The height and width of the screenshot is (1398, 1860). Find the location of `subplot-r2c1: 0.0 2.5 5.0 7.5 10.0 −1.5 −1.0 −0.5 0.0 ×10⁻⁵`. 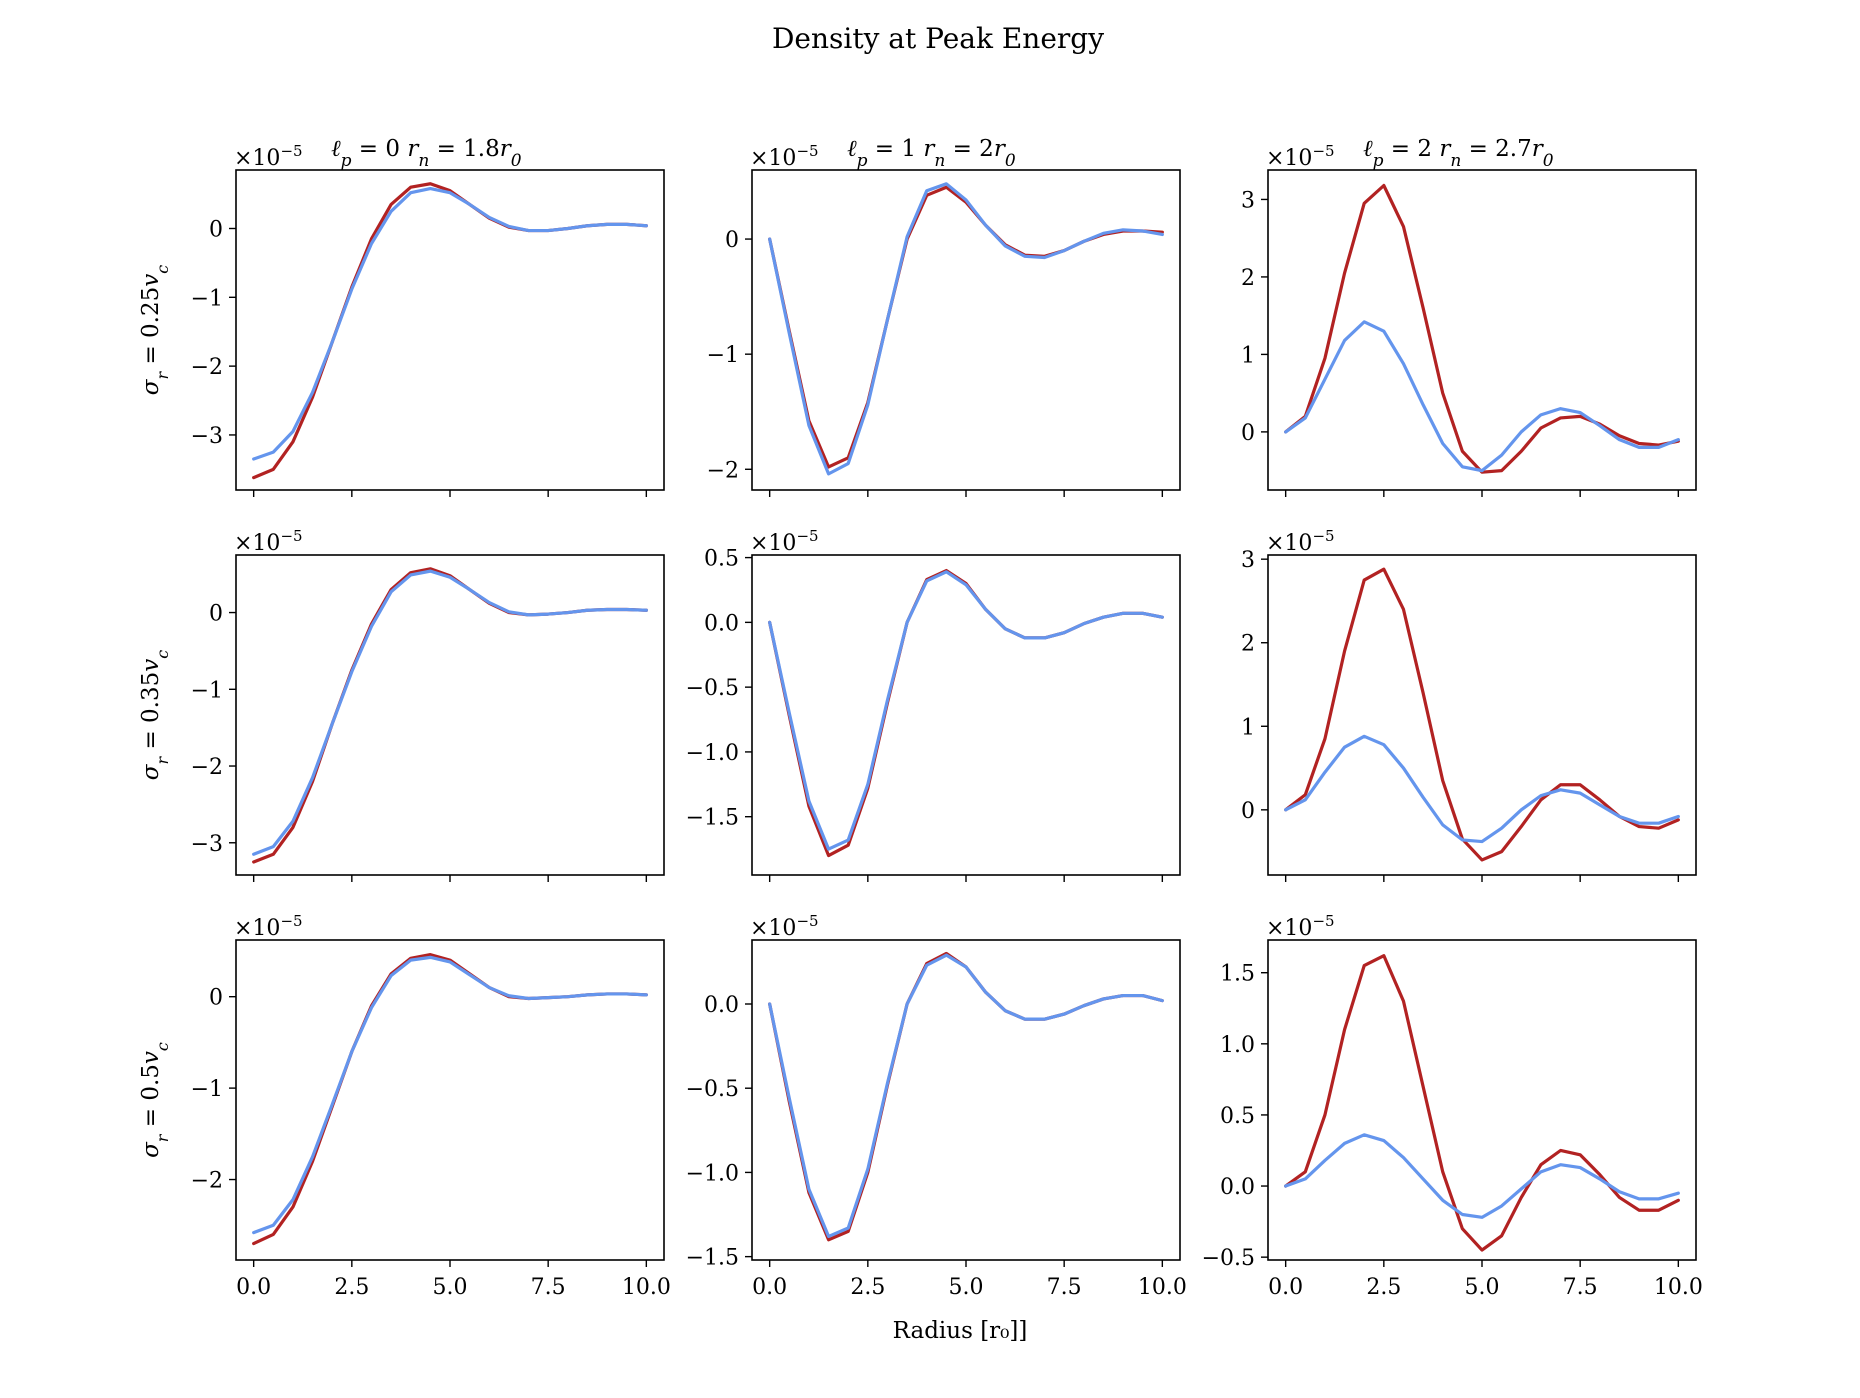

subplot-r2c1: 0.0 2.5 5.0 7.5 10.0 −1.5 −1.0 −0.5 0.0 ×10⁻⁵ is located at coordinates (936, 1106).